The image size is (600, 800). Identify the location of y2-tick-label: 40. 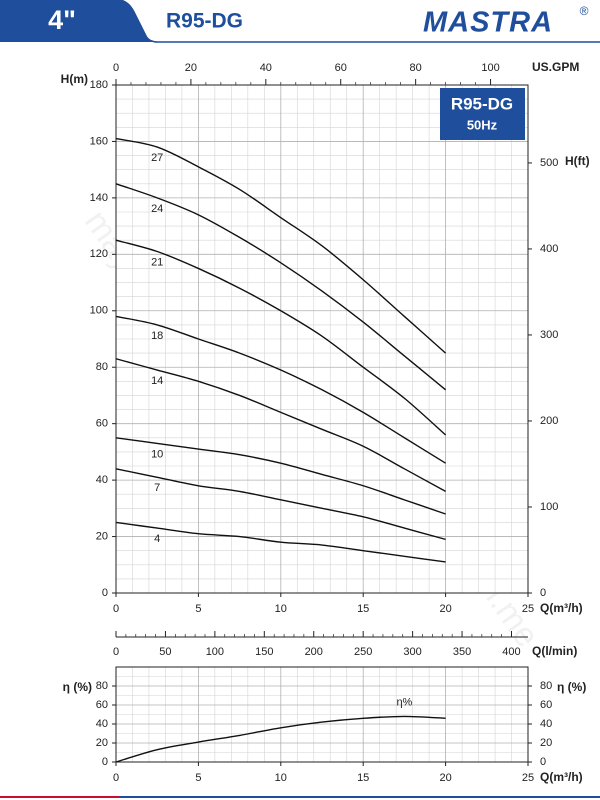
(546, 724).